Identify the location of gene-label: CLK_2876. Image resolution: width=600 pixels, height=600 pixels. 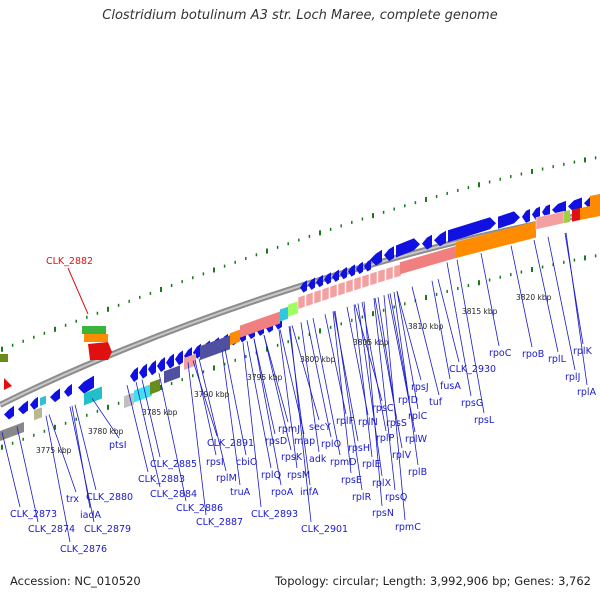
(83, 549).